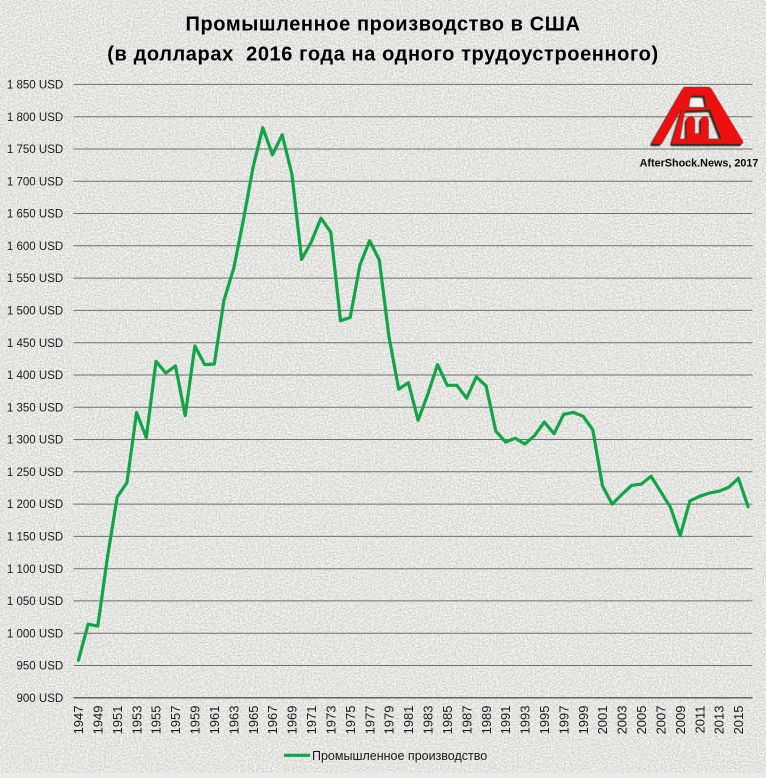 Image resolution: width=766 pixels, height=778 pixels. I want to click on svg-text: 1971, so click(311, 720).